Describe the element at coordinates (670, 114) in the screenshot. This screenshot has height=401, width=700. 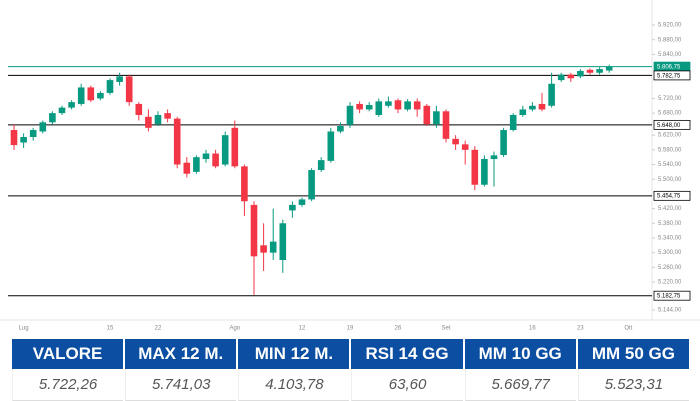
I see `y-tick-label: 5.680,00` at that location.